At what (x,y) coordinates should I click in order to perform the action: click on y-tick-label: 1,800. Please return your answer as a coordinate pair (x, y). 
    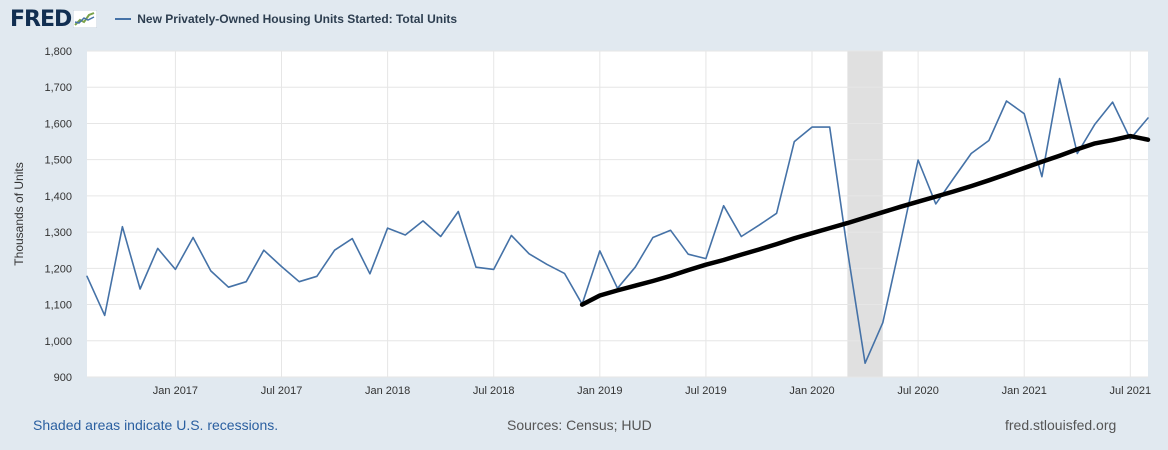
    Looking at the image, I should click on (58, 52).